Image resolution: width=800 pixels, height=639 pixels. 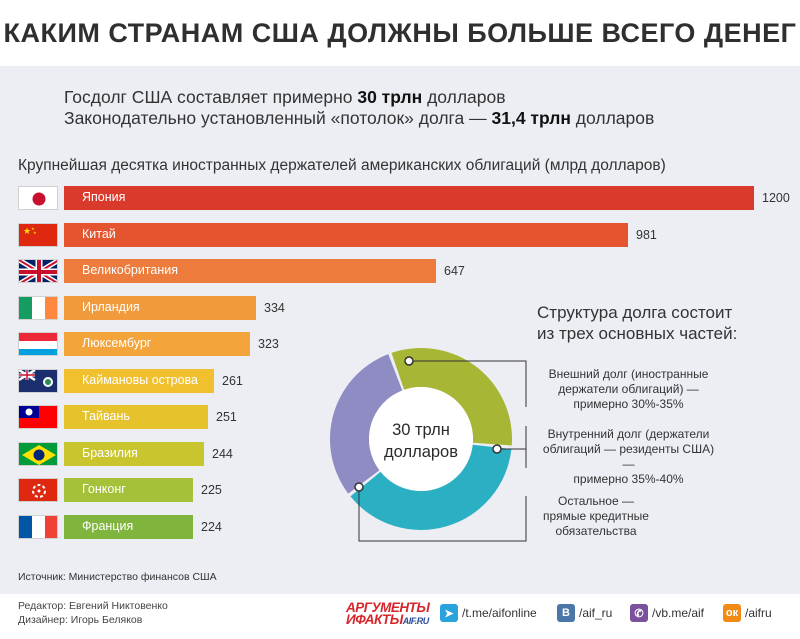 I want to click on telegram-icon: ➤, so click(x=449, y=613).